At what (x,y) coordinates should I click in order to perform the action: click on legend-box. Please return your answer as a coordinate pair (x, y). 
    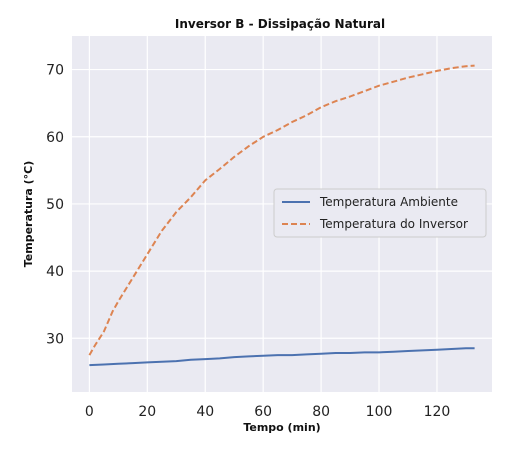
    Looking at the image, I should click on (380, 213).